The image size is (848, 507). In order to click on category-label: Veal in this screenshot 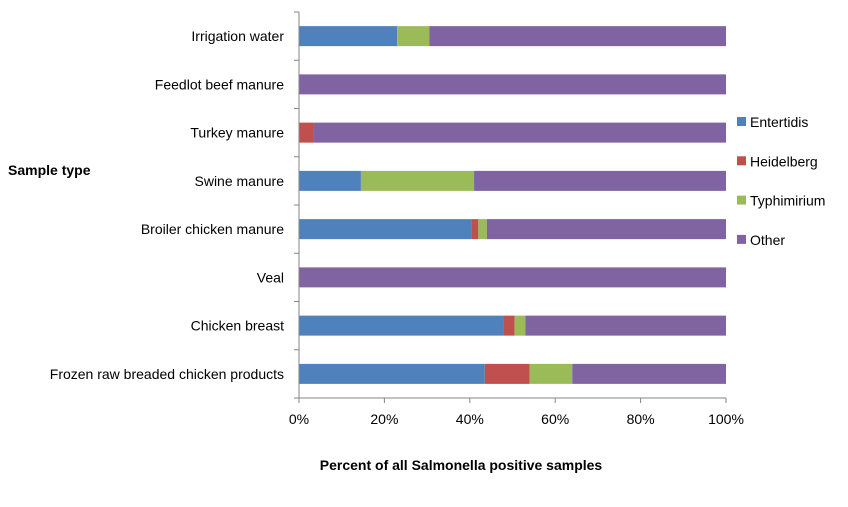, I will do `click(270, 277)`.